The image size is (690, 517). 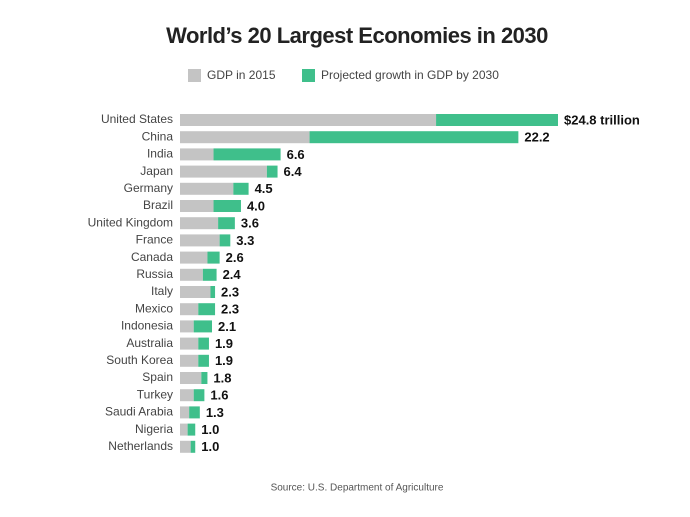 What do you see at coordinates (157, 377) in the screenshot?
I see `category-label: Spain` at bounding box center [157, 377].